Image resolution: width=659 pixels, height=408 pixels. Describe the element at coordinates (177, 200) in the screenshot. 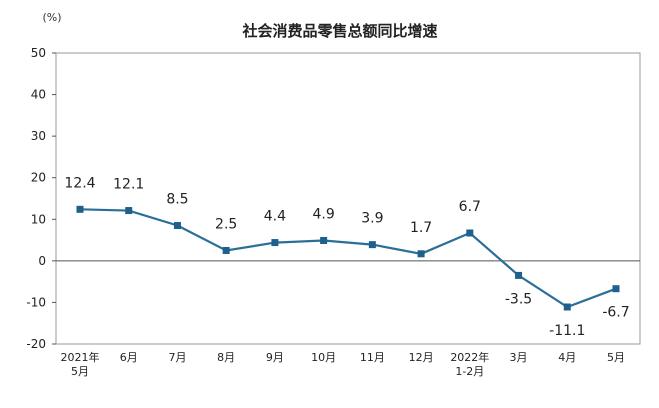

I see `data-label: 8.5` at that location.